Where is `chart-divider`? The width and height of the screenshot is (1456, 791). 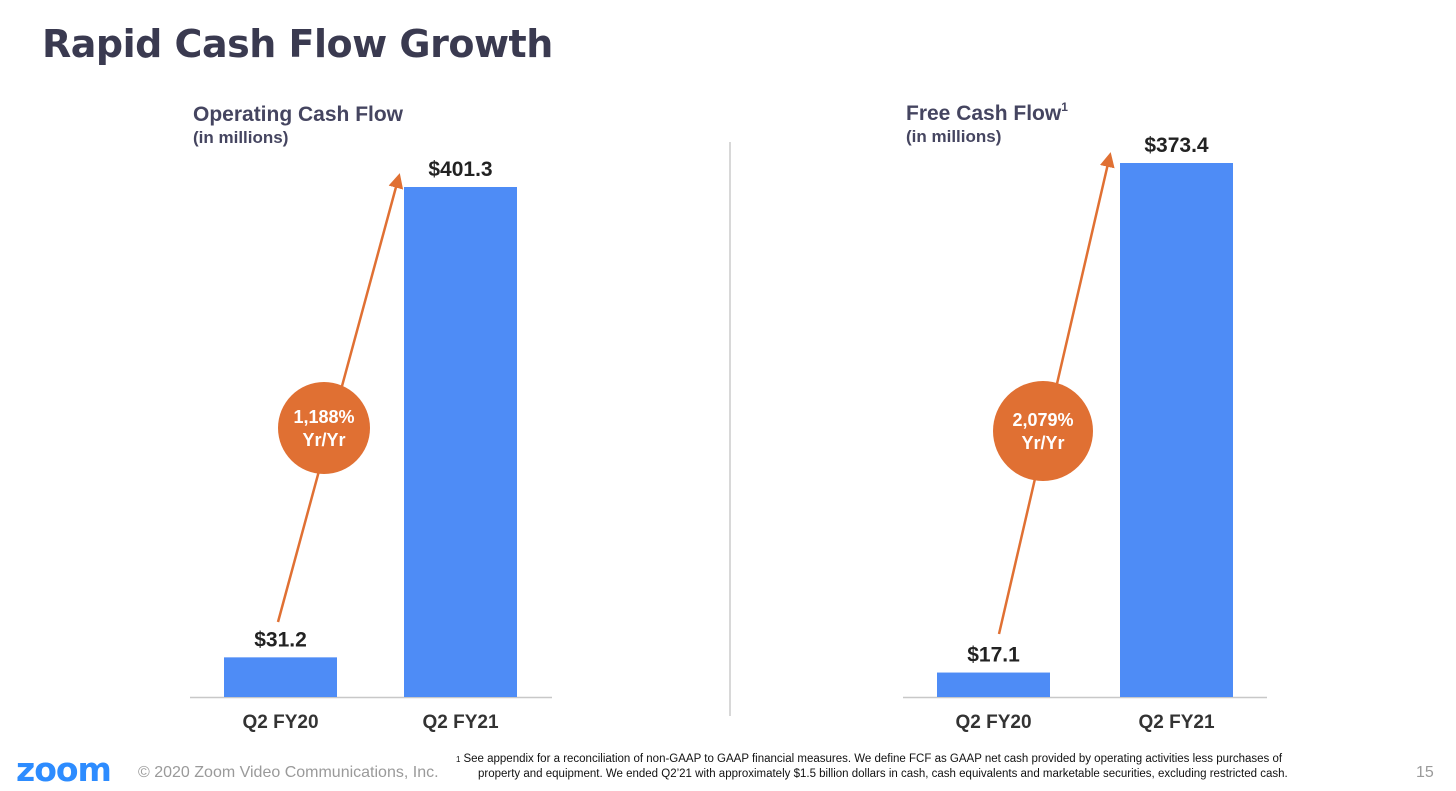
chart-divider is located at coordinates (730, 429).